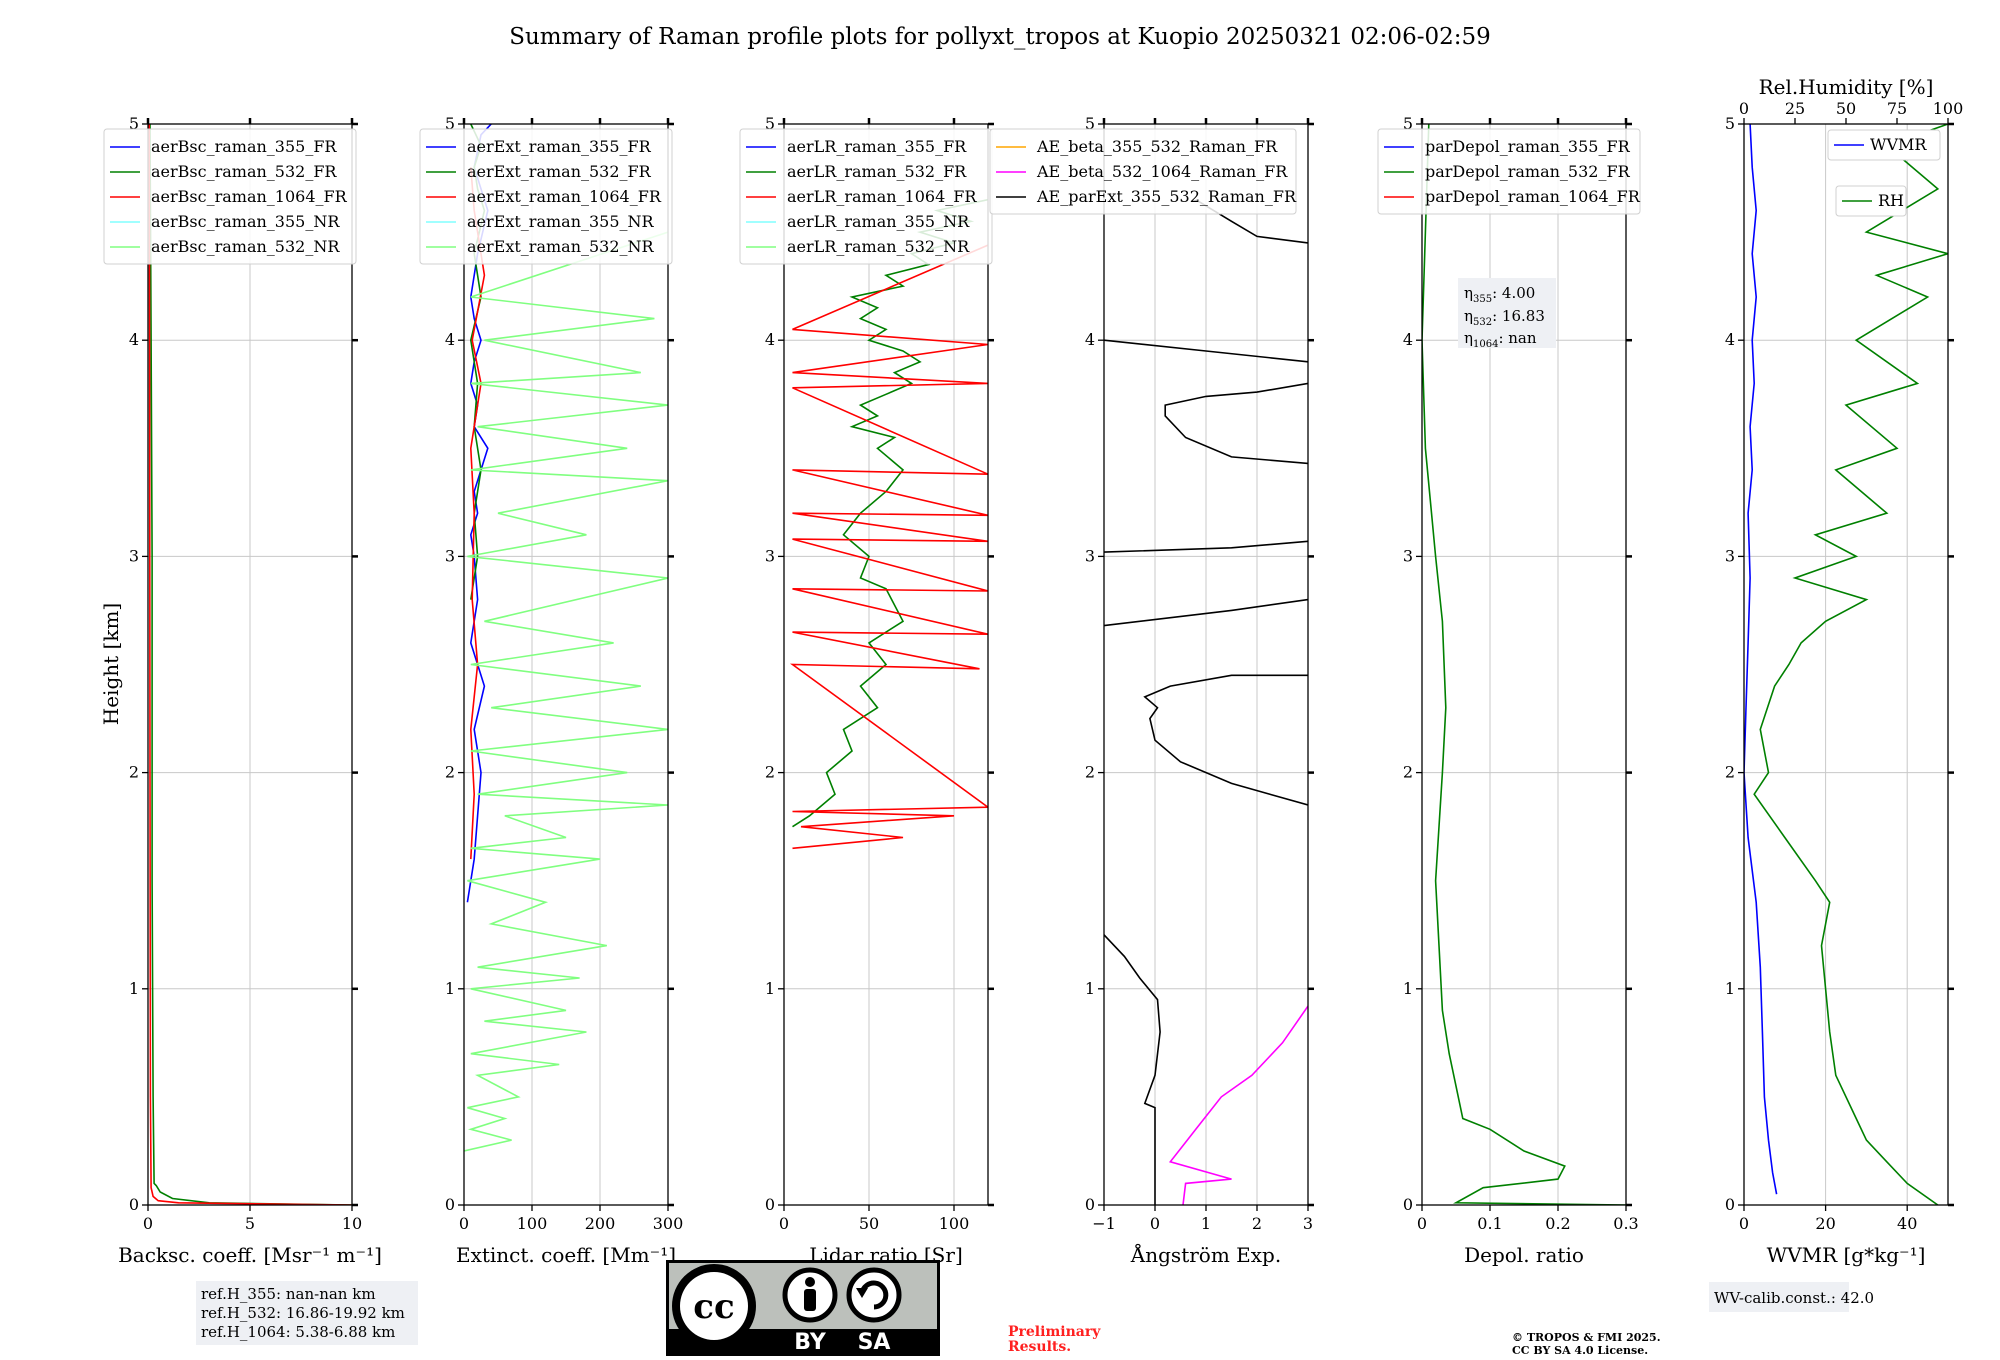  I want to click on top-x-tick-label: 50, so click(1846, 108).